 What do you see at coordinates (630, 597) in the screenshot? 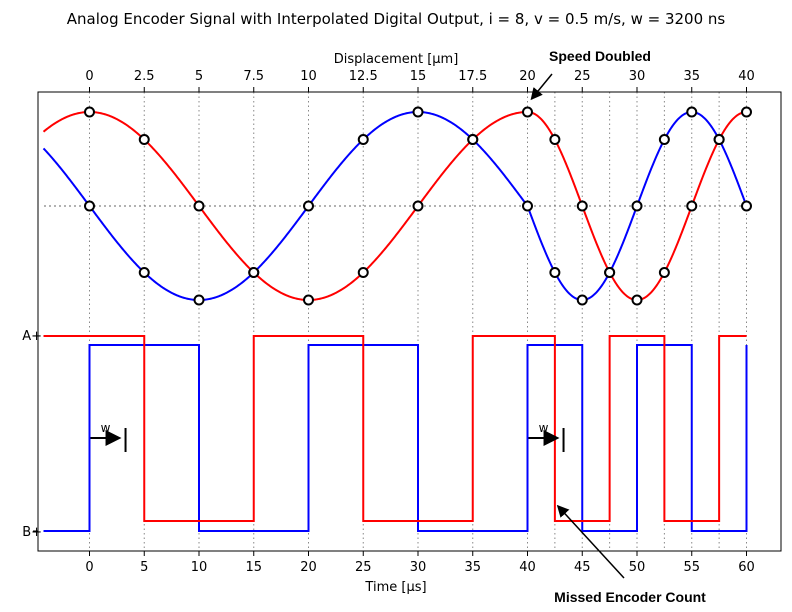
I see `annotation-missed-count: Missed Encoder Count` at bounding box center [630, 597].